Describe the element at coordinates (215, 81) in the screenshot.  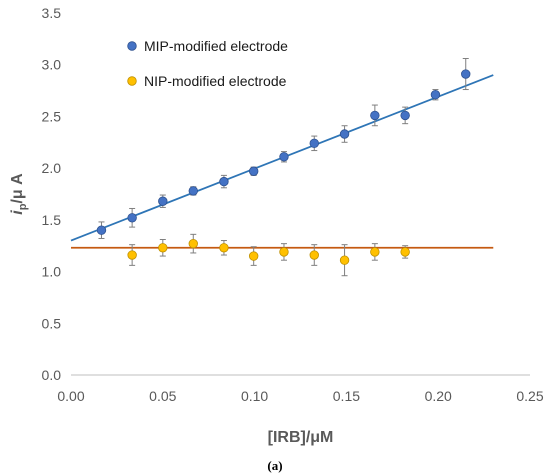
I see `legend-label: NIP-modified electrode` at that location.